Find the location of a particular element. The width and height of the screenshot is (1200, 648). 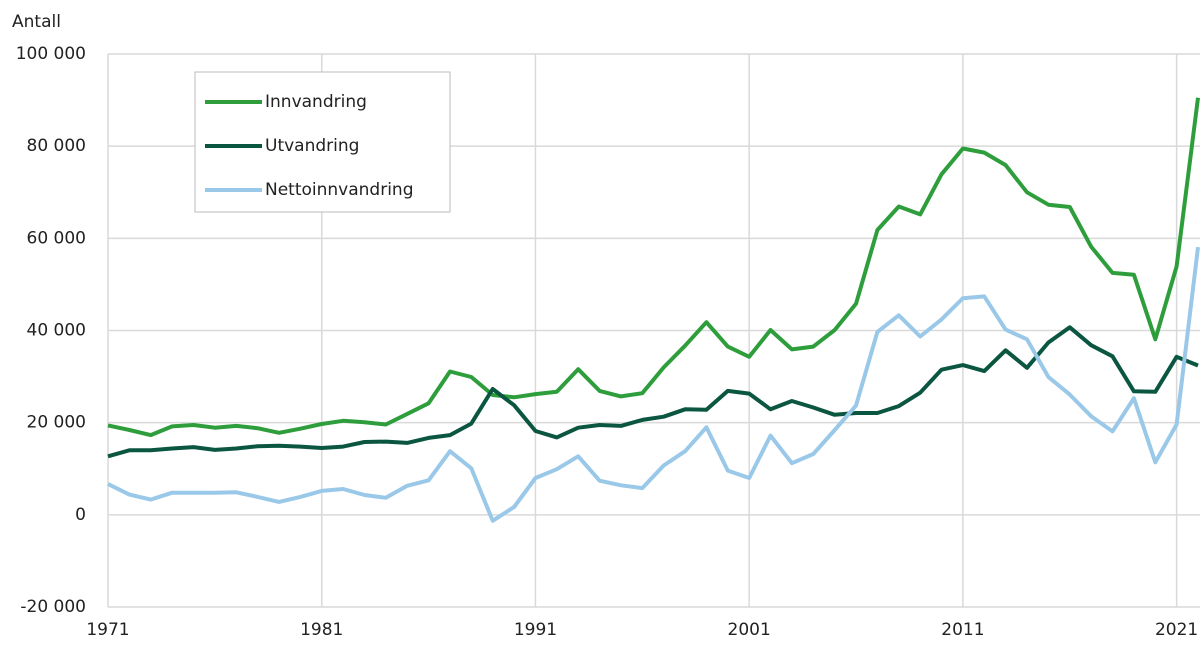

y-tick-label: -20 000 is located at coordinates (53, 607).